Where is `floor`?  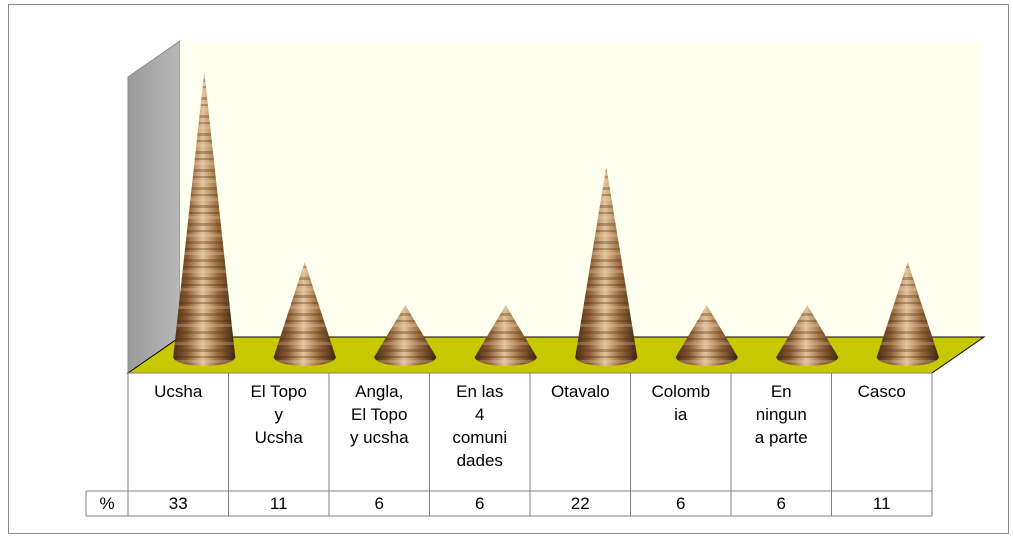
floor is located at coordinates (556, 355).